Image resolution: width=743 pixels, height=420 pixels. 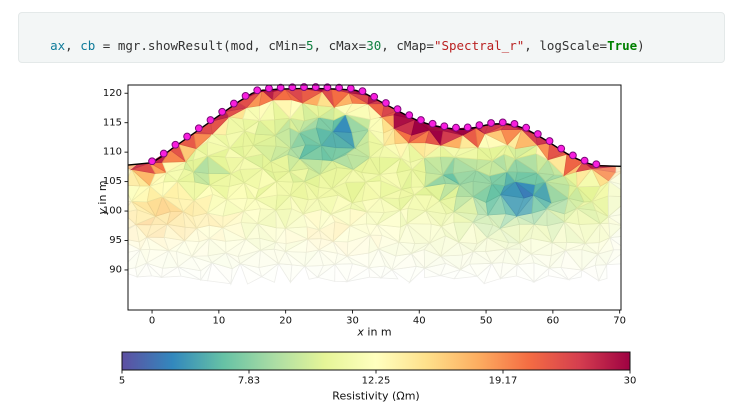 I want to click on code-token: , cMap=, so click(x=407, y=45).